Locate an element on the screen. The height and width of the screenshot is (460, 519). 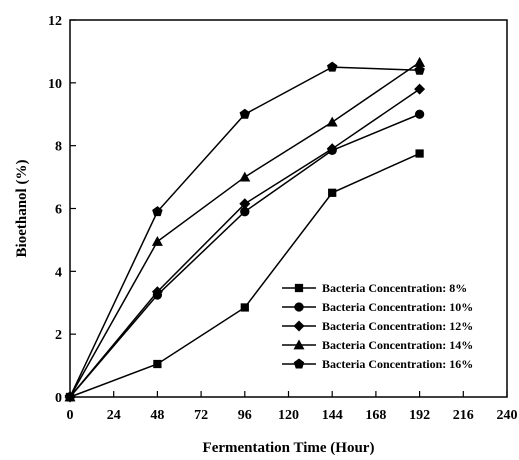
legend-label-4: Bacteria Concentration: 14% is located at coordinates (397, 345).